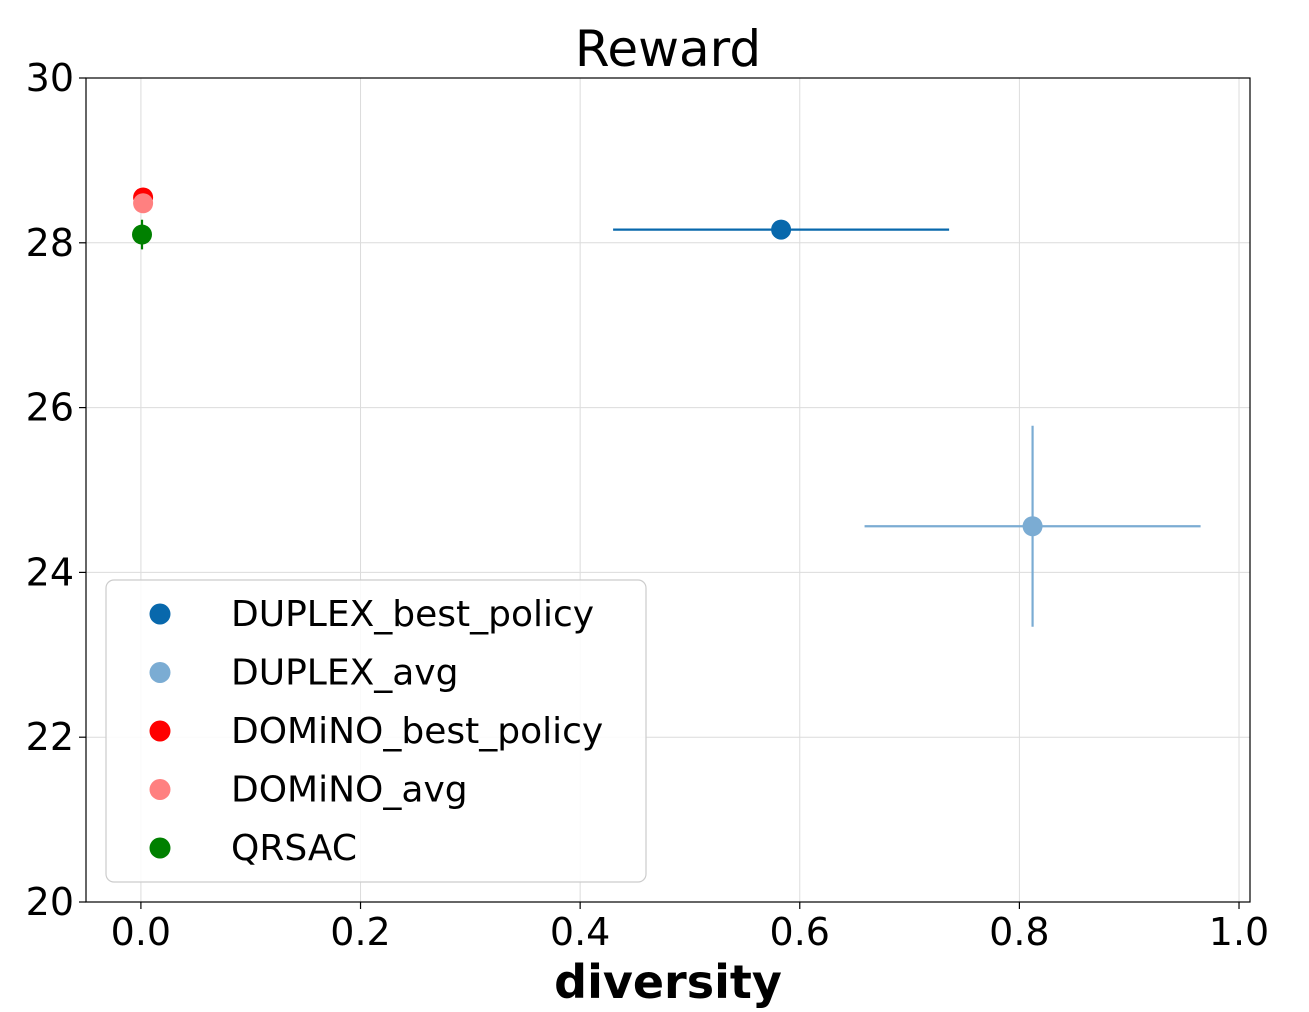  What do you see at coordinates (50, 408) in the screenshot?
I see `y-tick-label: 26` at bounding box center [50, 408].